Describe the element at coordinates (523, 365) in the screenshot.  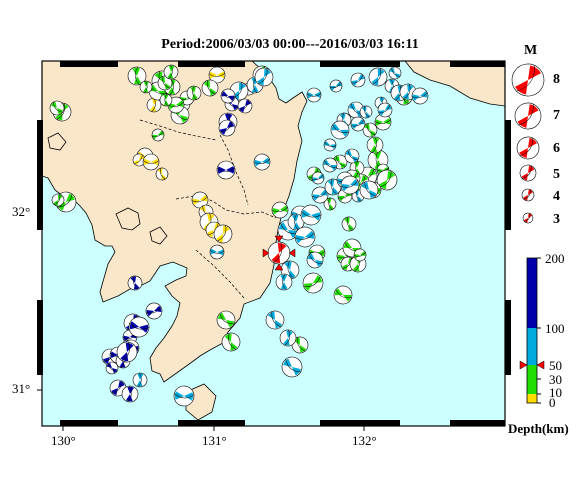
I see `mainshock-depth-marker` at that location.